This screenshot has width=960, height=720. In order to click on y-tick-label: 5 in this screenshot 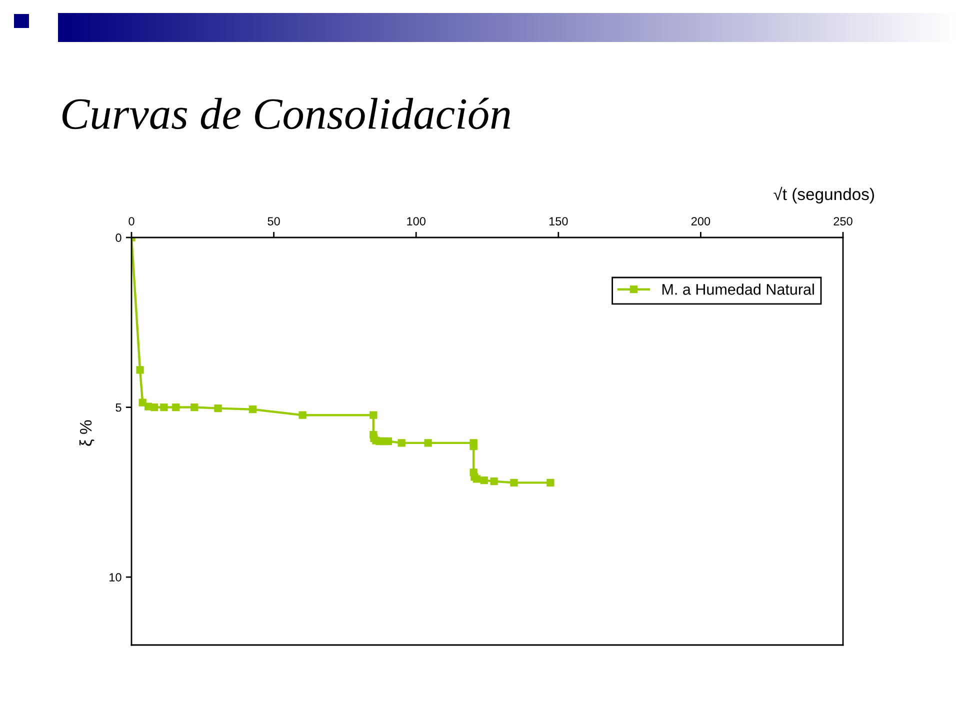, I will do `click(119, 407)`.